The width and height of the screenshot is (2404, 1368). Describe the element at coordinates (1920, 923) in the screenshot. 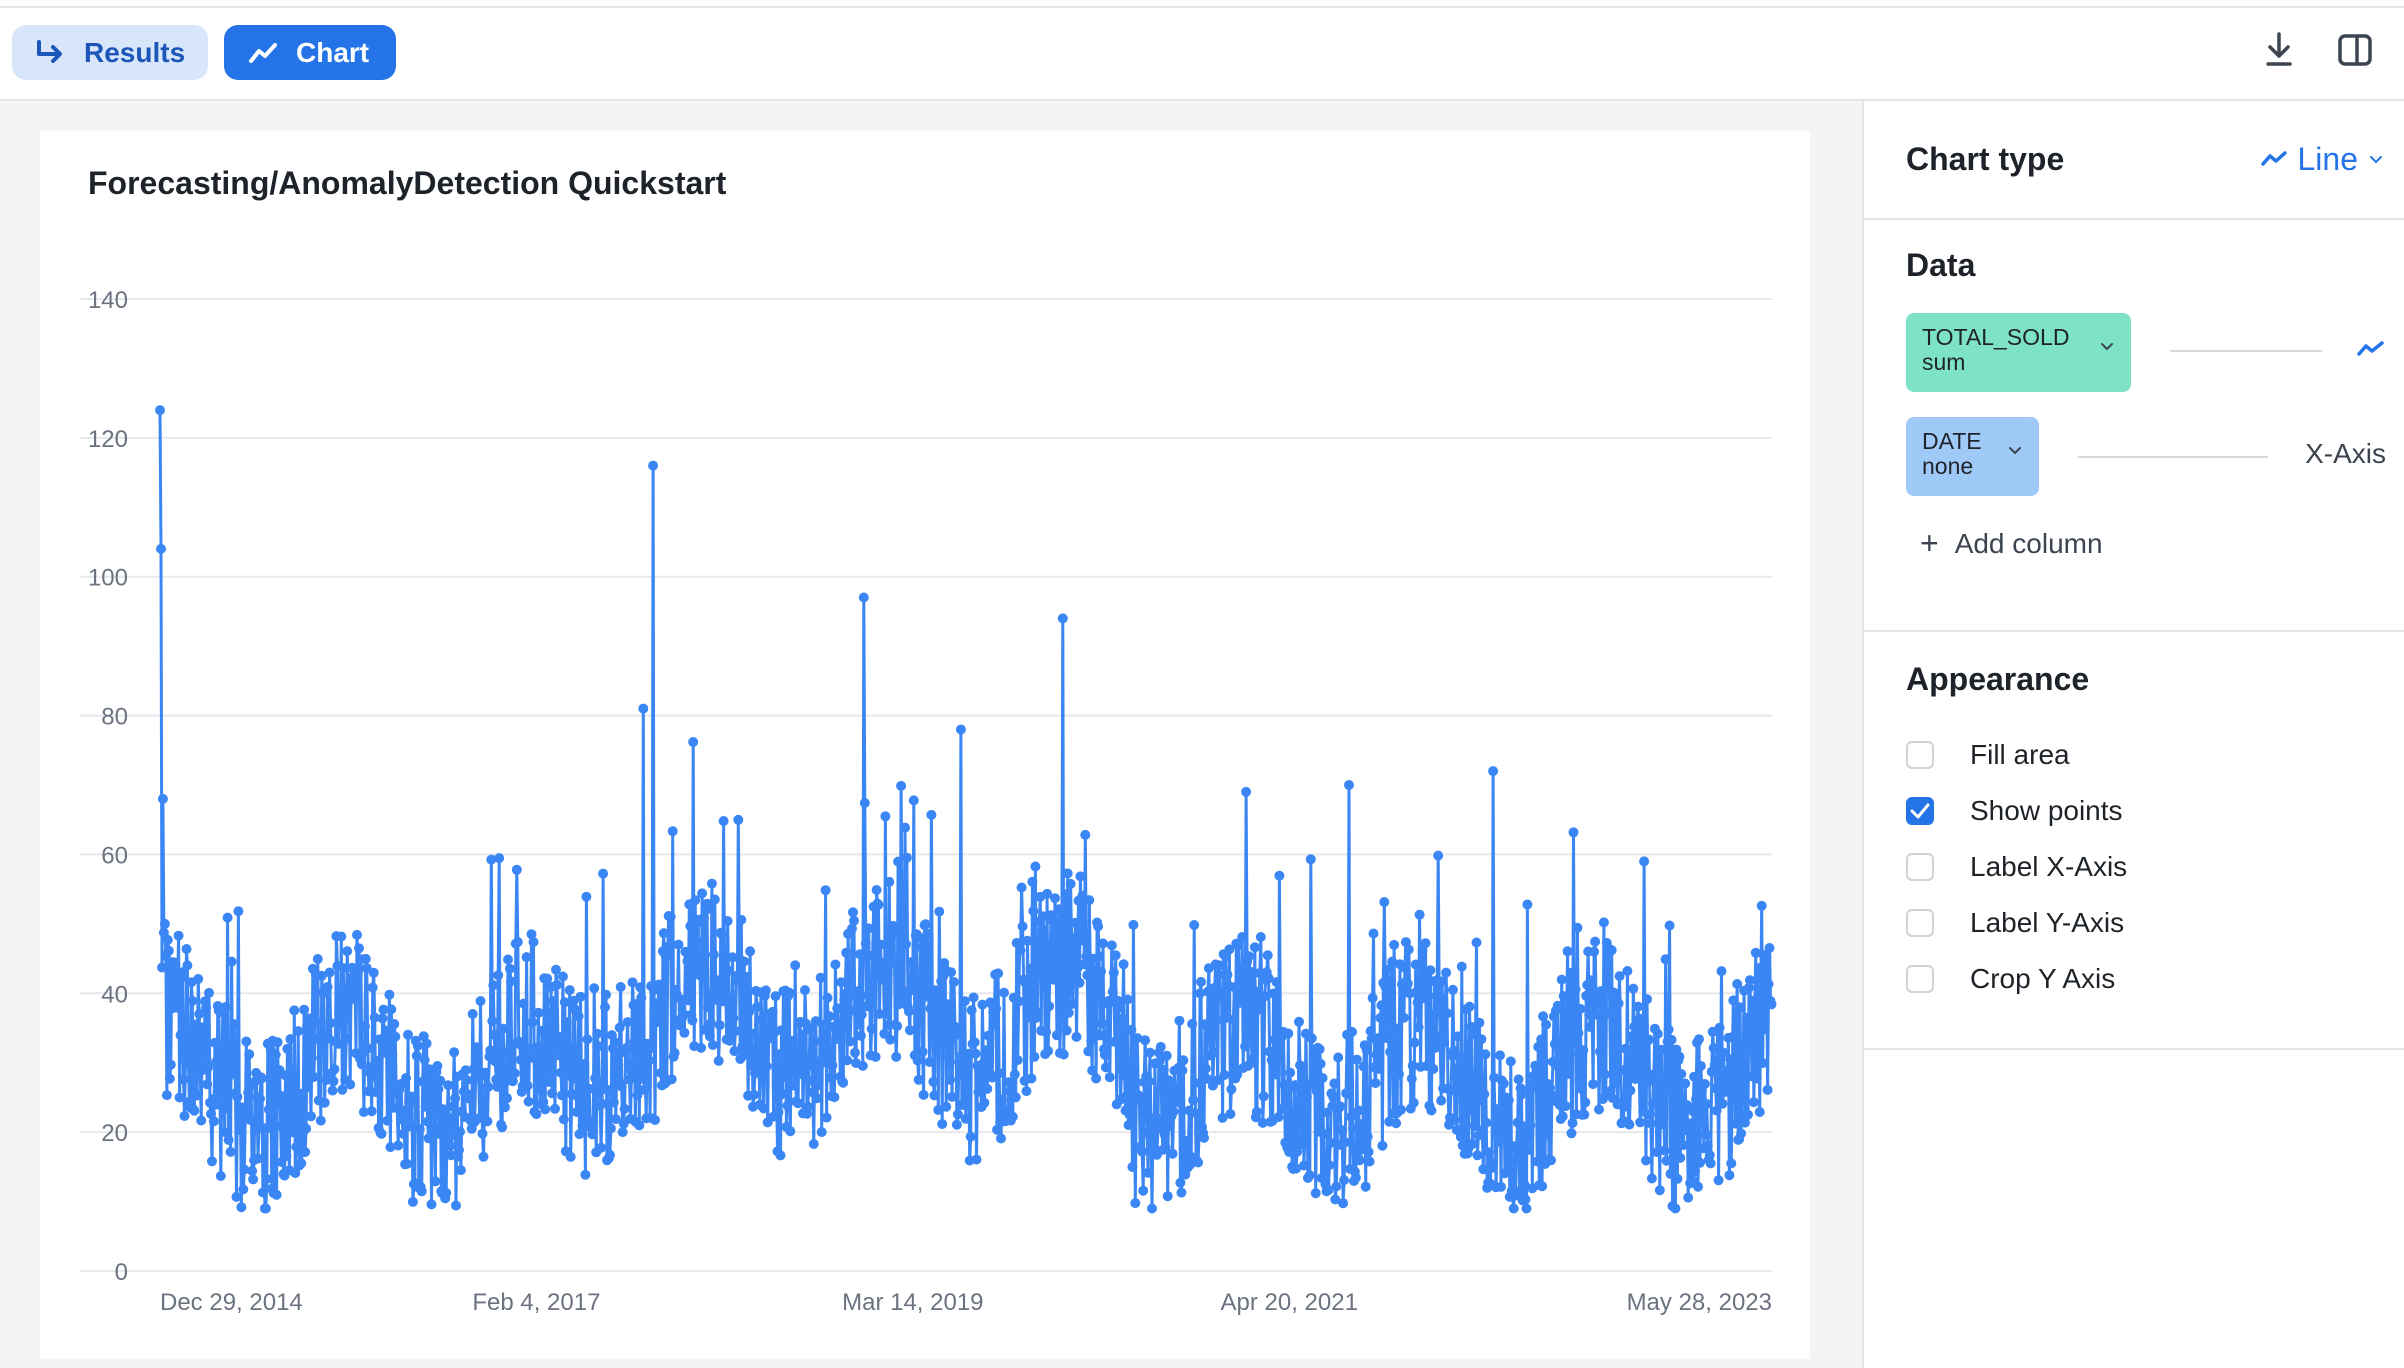

I see `label-y-axis-checkbox` at that location.